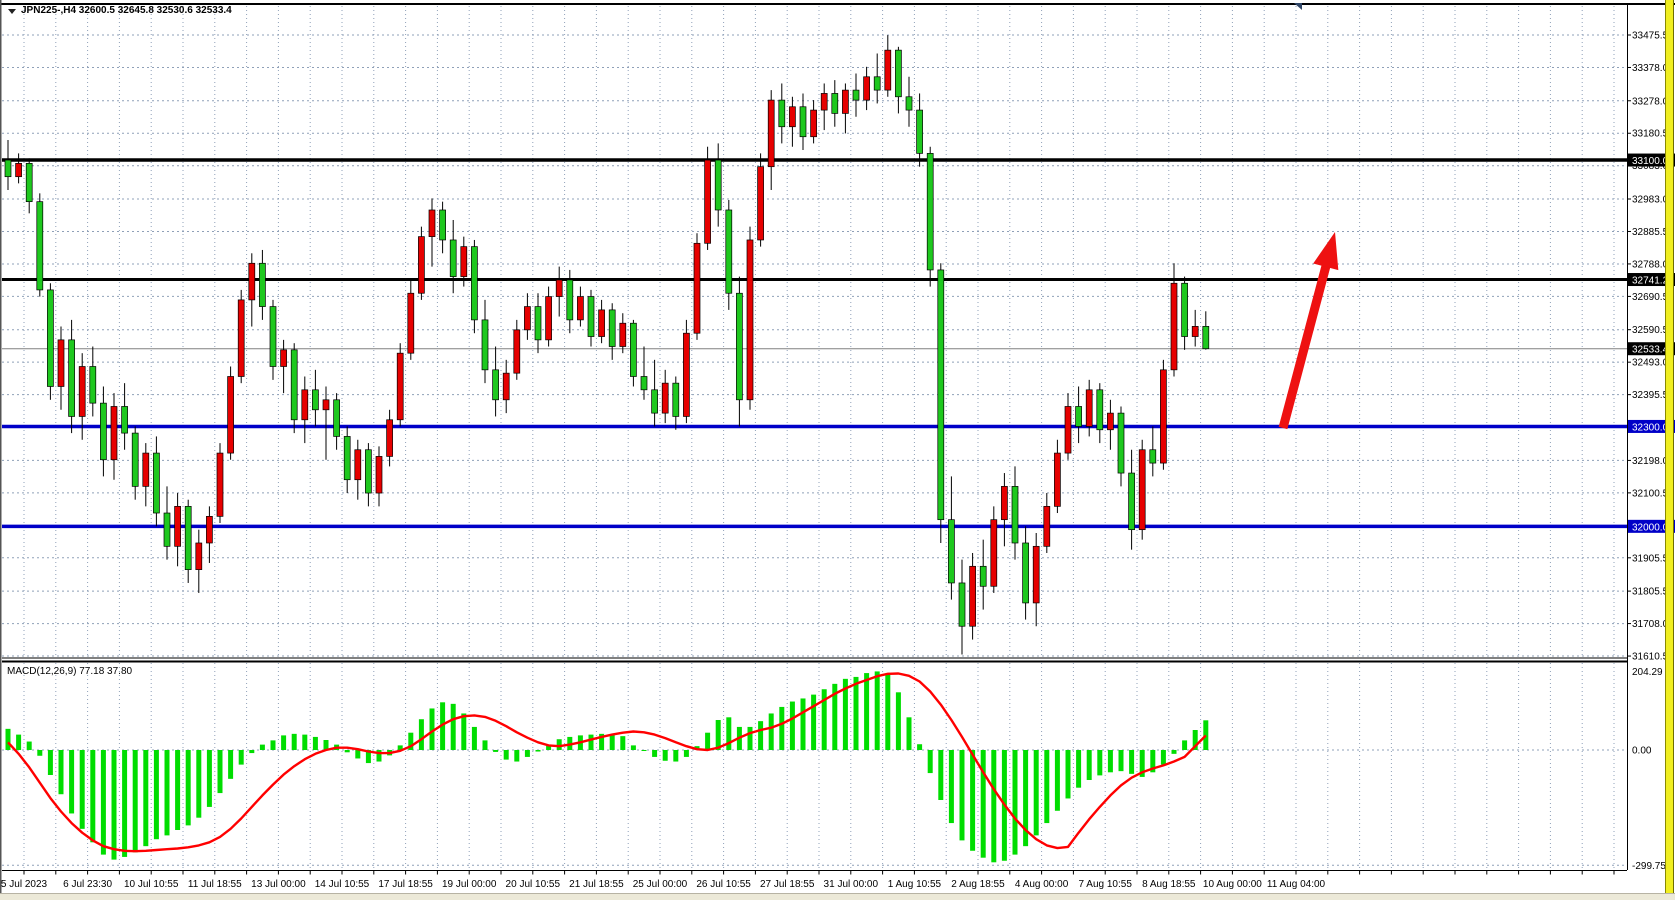 The width and height of the screenshot is (1675, 900). I want to click on arrow-shaft, so click(1305, 344).